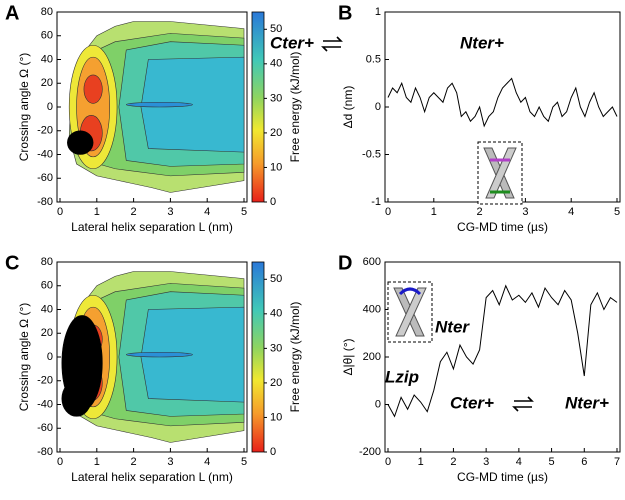 The height and width of the screenshot is (500, 625). I want to click on y-tick-label: 600, so click(372, 262).